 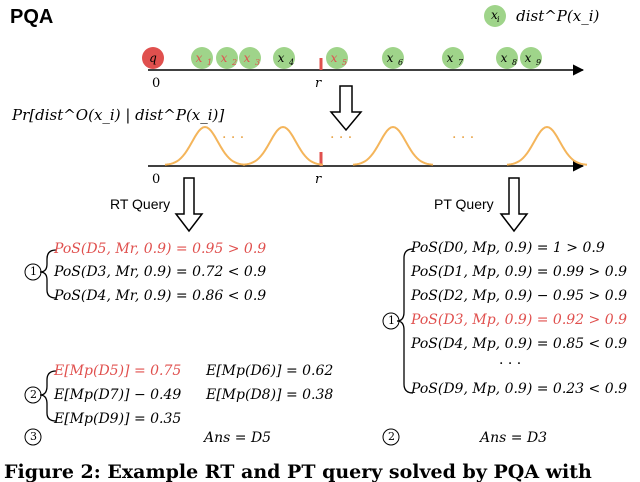 I want to click on brace-rt-step2, so click(x=48, y=396).